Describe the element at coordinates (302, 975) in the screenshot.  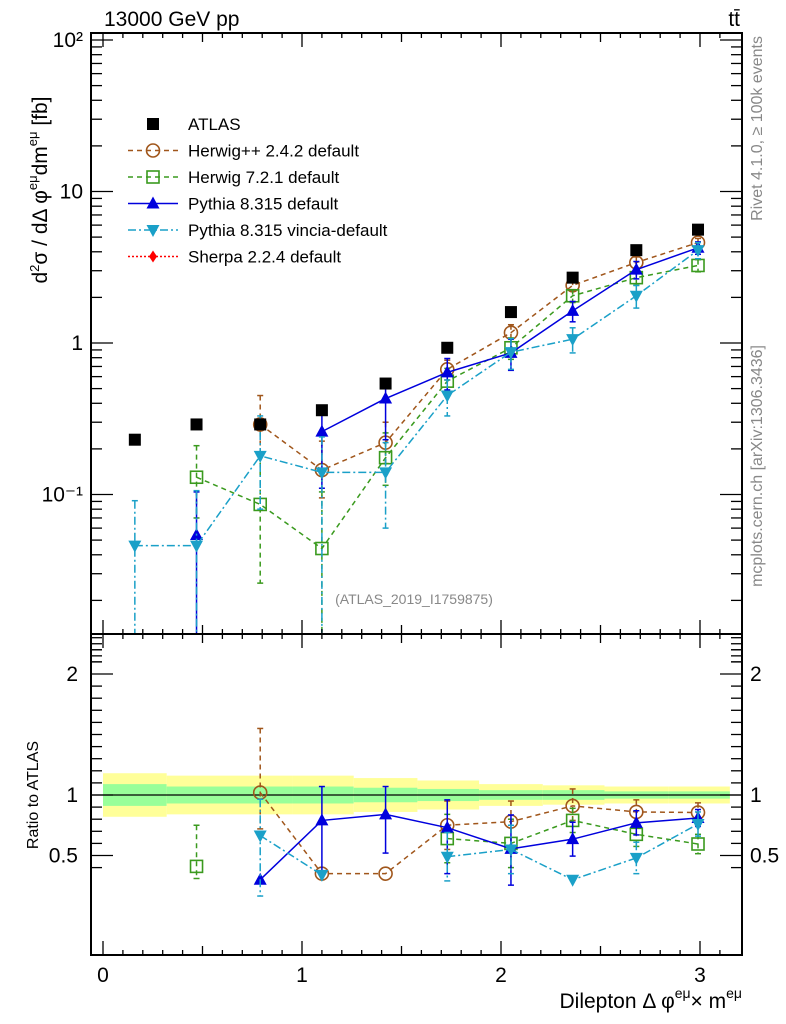
I see `x-tick-label: 1` at that location.